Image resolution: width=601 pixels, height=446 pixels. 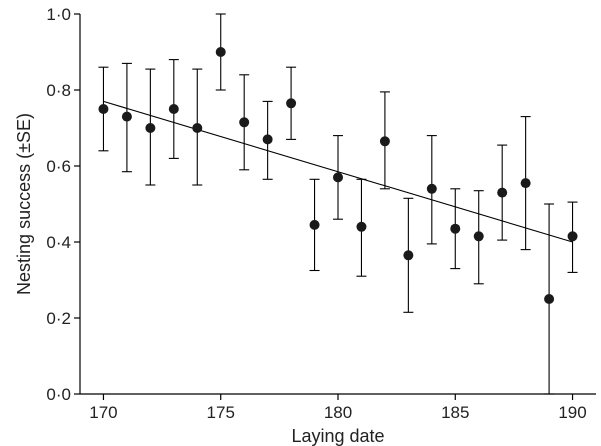 I want to click on y-tick-label: 0·0, so click(x=58, y=394).